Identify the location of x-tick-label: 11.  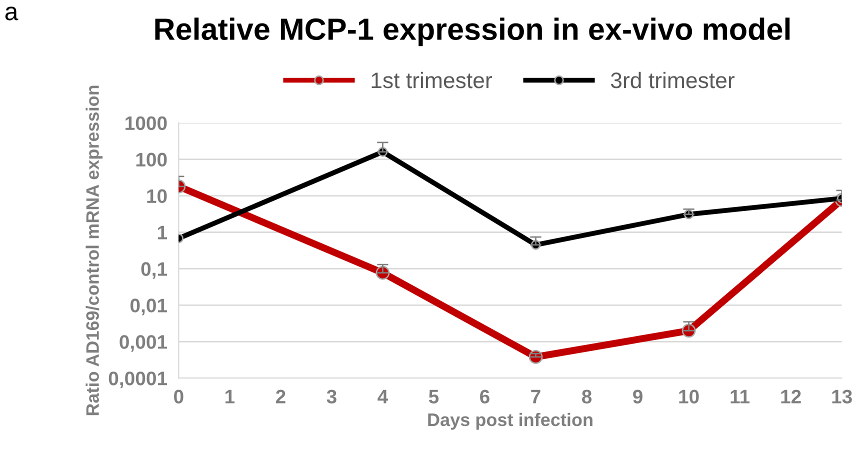
(740, 397).